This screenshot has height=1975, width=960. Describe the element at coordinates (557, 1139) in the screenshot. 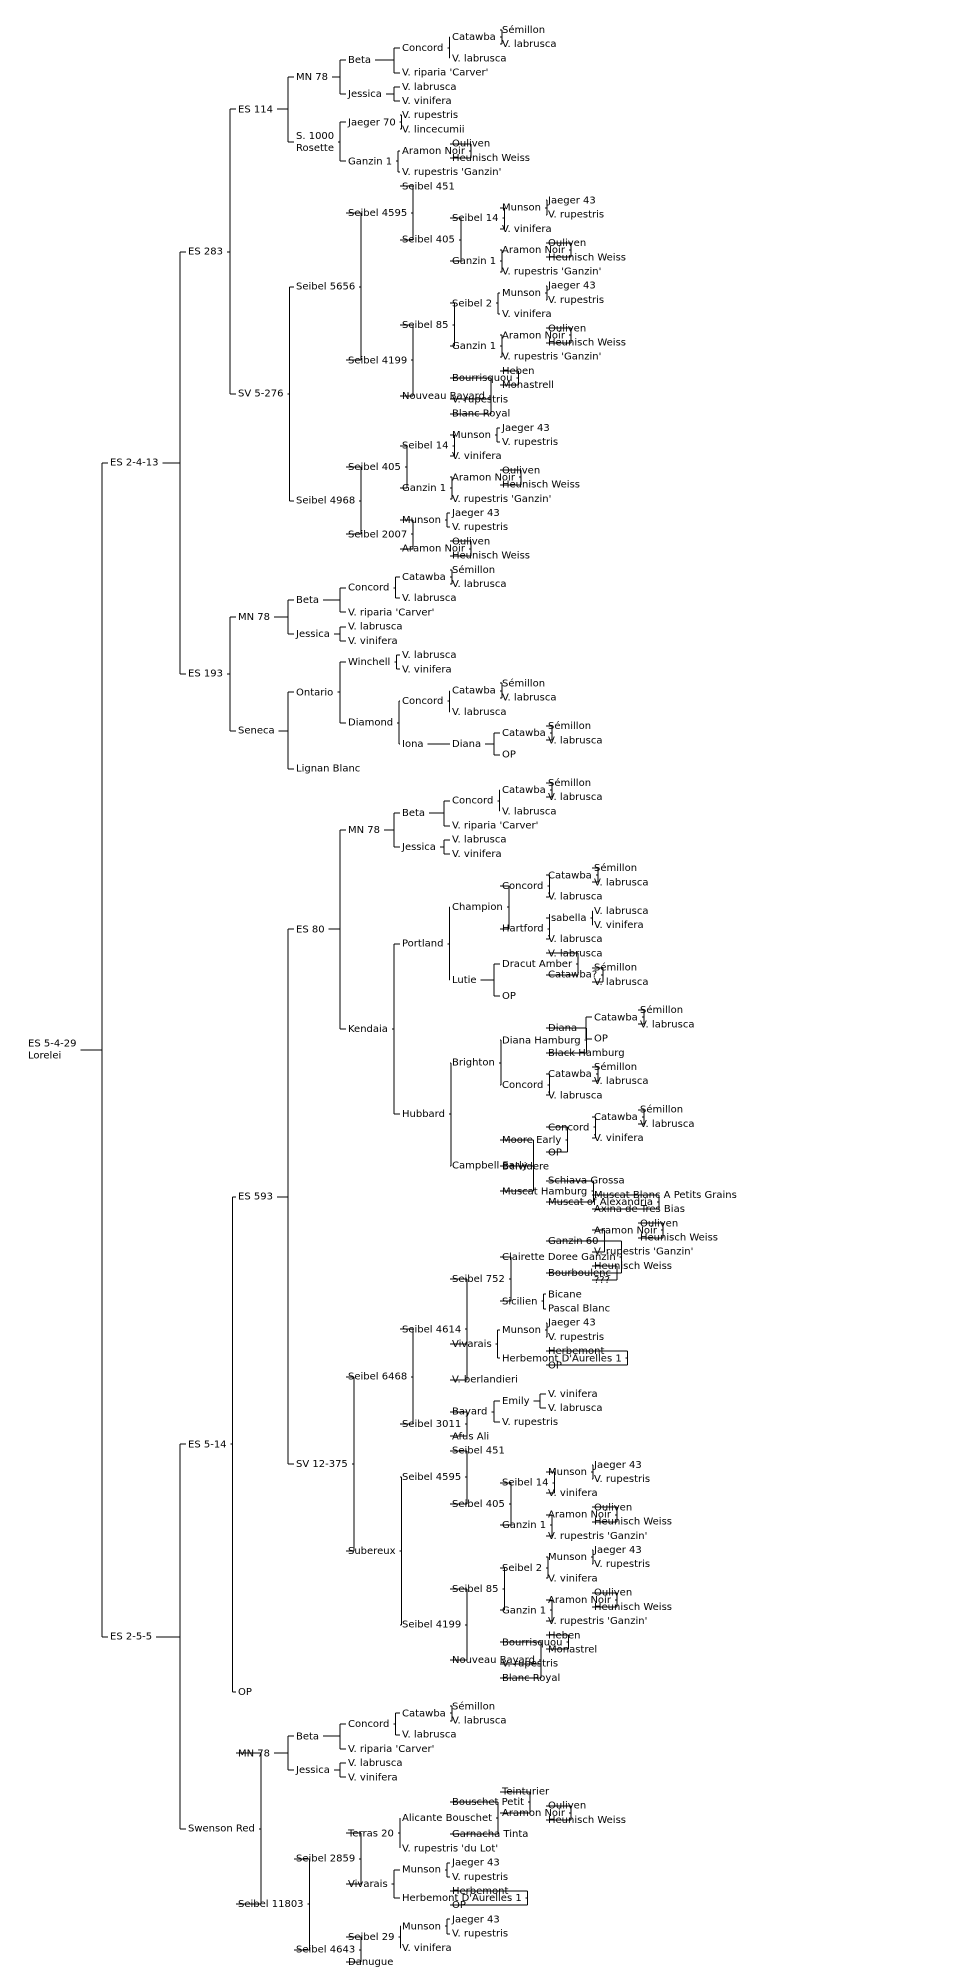

I see `connector-moore-early` at that location.